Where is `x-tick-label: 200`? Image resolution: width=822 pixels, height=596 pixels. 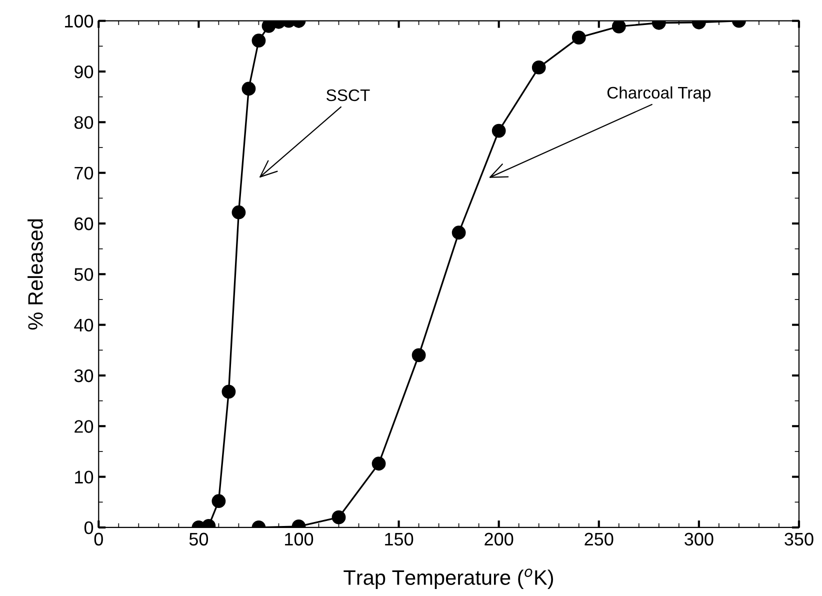 x-tick-label: 200 is located at coordinates (499, 539).